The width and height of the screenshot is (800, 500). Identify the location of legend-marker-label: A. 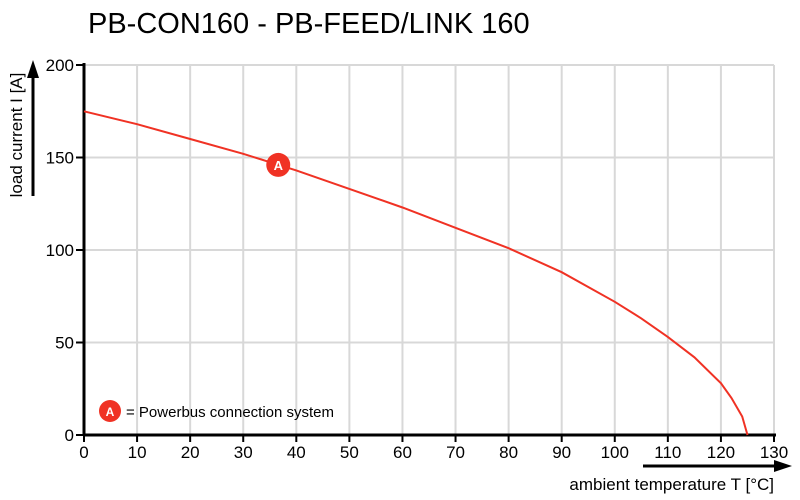
(110, 412).